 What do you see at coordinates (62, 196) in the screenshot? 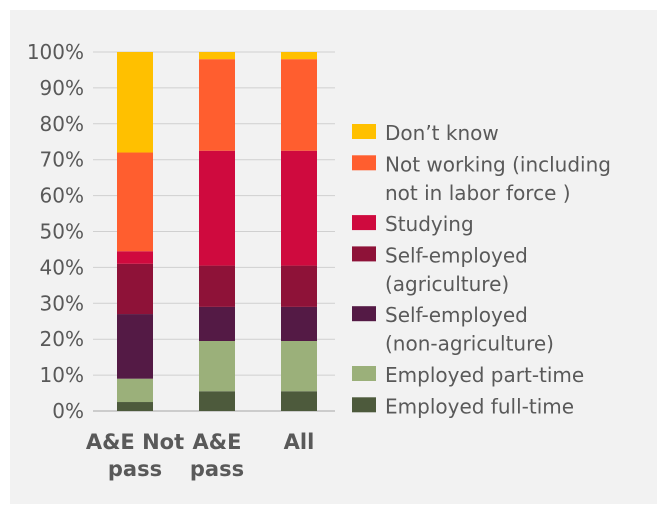
I see `y-tick-label: 60%` at bounding box center [62, 196].